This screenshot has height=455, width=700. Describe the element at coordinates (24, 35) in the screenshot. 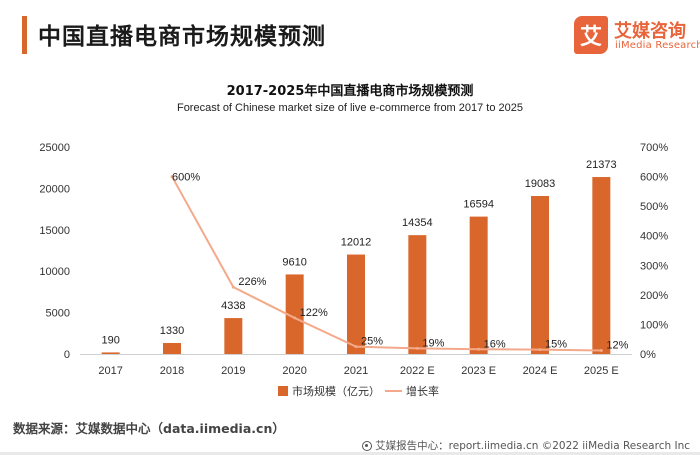

I see `title-accent-bar` at that location.